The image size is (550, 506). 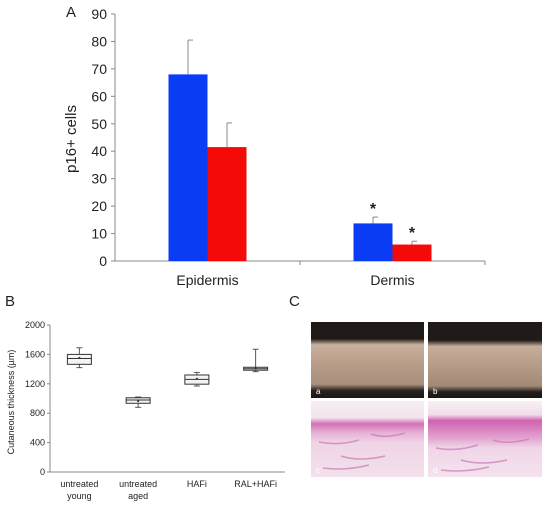 What do you see at coordinates (11, 402) in the screenshot?
I see `y-axis-label: Cutaneous thickness (µm)` at bounding box center [11, 402].